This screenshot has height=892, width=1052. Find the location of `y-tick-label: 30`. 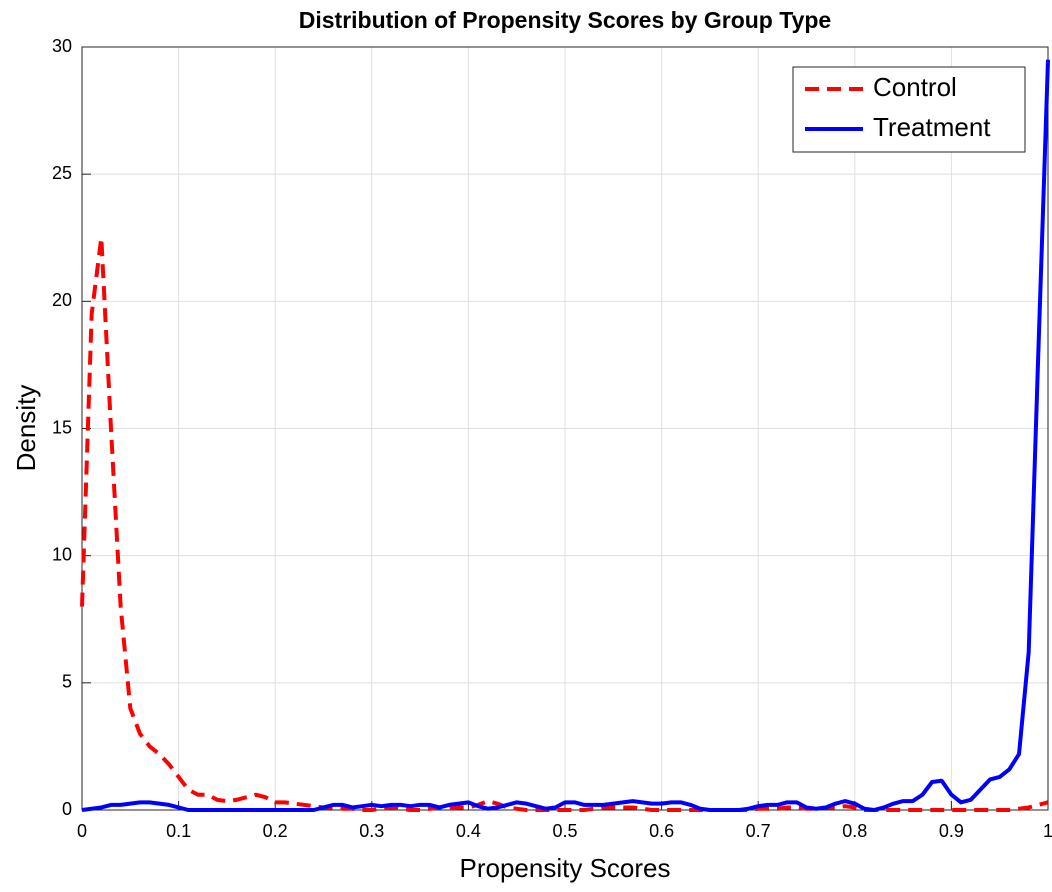

y-tick-label: 30 is located at coordinates (62, 46).